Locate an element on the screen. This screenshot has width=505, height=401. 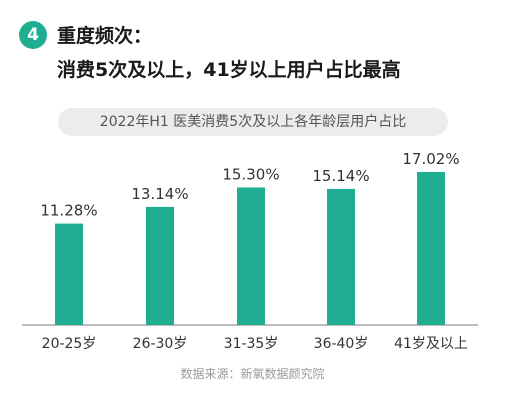
category-label-5: 41岁及以上 is located at coordinates (431, 344).